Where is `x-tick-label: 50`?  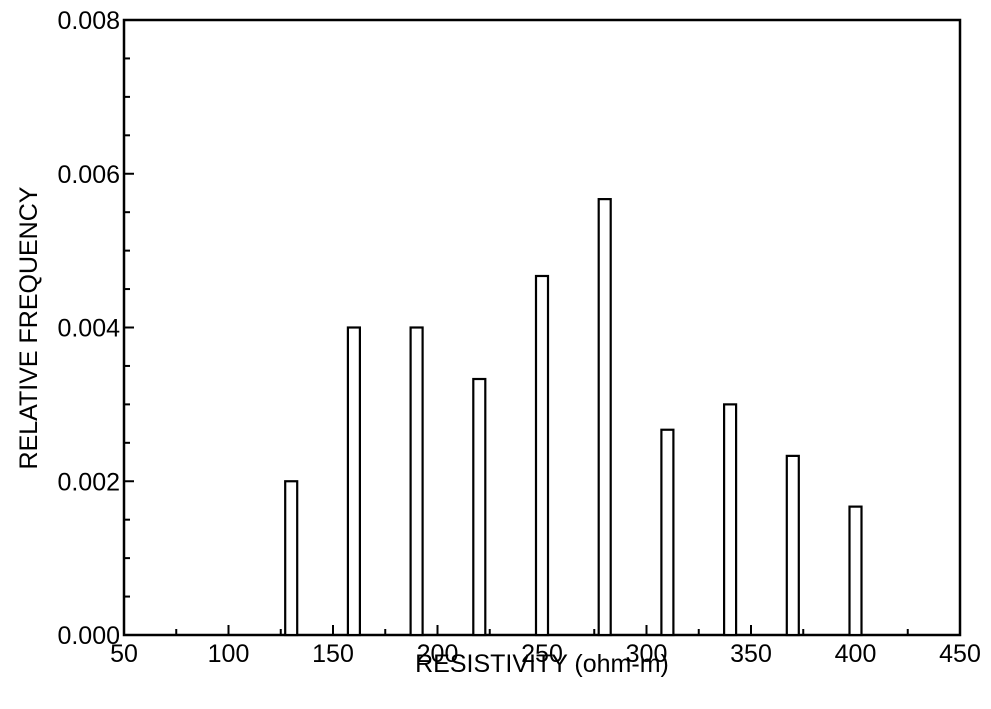
x-tick-label: 50 is located at coordinates (124, 654).